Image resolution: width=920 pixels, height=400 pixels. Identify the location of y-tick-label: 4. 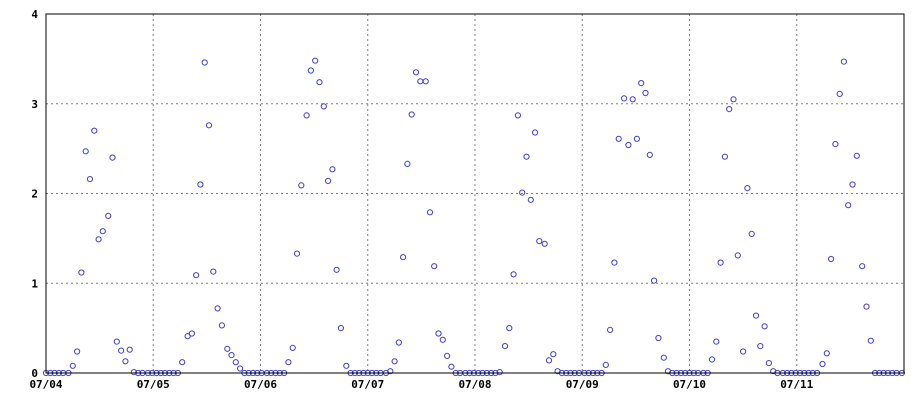
(34, 14).